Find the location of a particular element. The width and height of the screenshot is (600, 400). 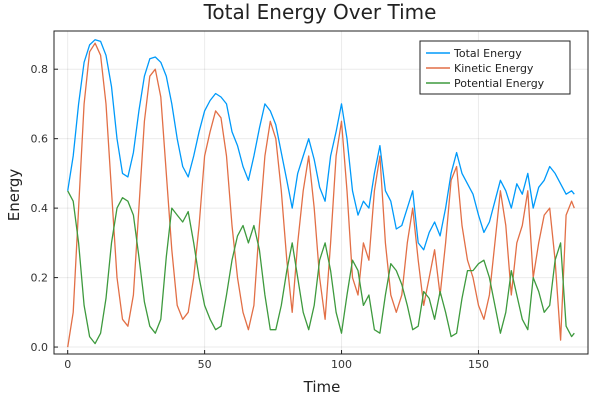

legend-label: Total Energy is located at coordinates (487, 53).